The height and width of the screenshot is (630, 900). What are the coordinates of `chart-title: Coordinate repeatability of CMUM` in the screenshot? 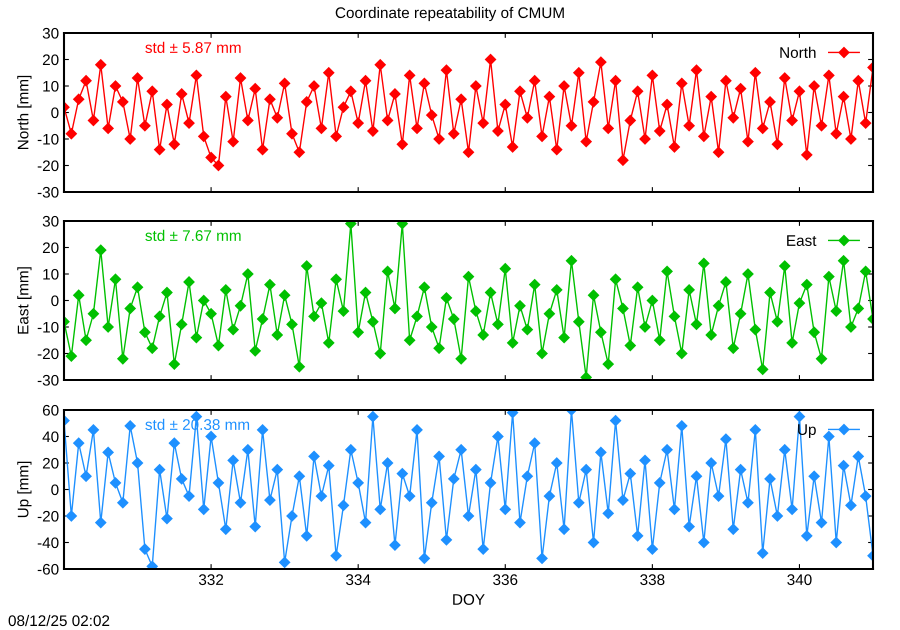 It's located at (450, 14).